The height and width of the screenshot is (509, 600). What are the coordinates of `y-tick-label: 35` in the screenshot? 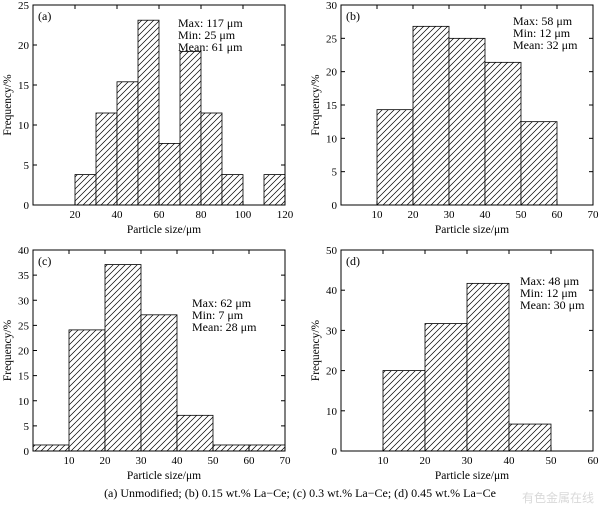 It's located at (24, 276).